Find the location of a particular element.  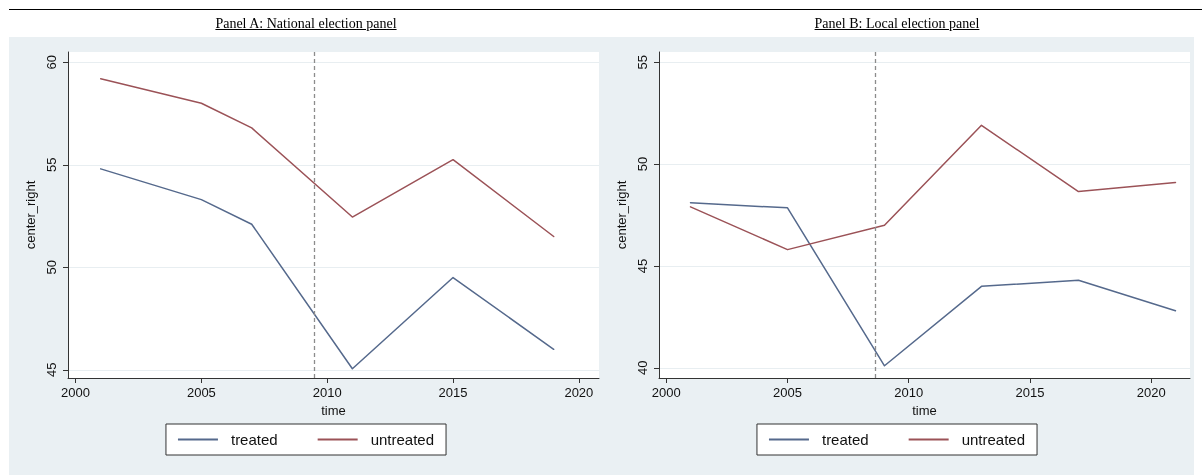

y-tick-label: 40 is located at coordinates (642, 368).